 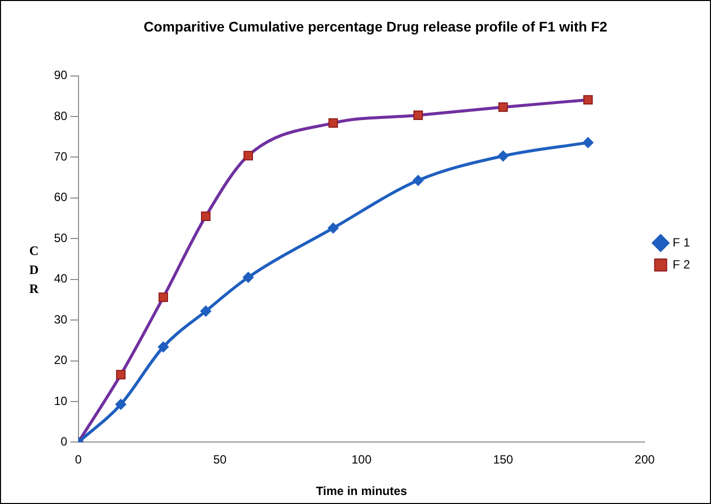 I want to click on y-tick-label: 0, so click(x=64, y=441).